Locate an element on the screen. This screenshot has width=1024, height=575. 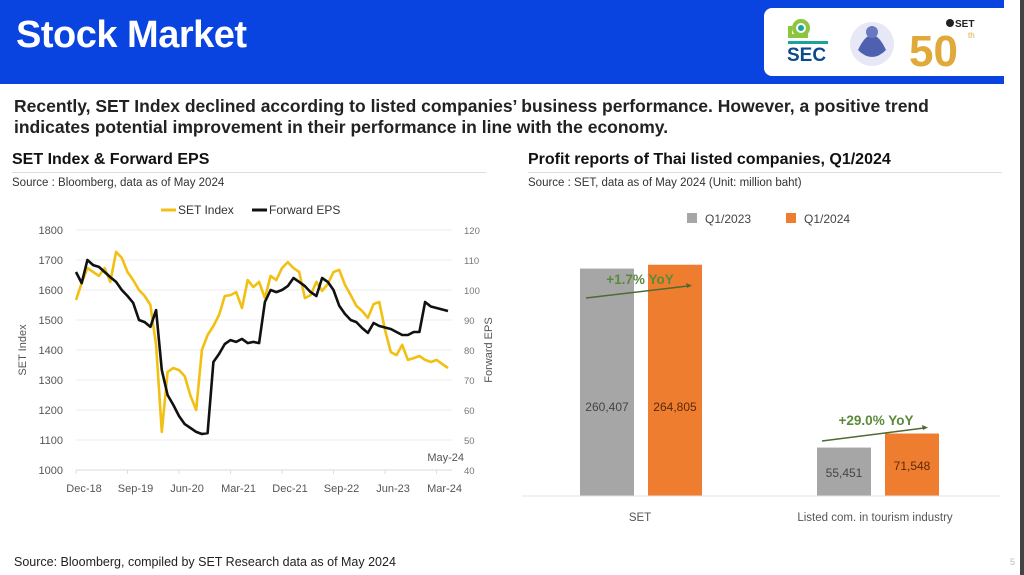
page-number: 5 is located at coordinates (1013, 562).